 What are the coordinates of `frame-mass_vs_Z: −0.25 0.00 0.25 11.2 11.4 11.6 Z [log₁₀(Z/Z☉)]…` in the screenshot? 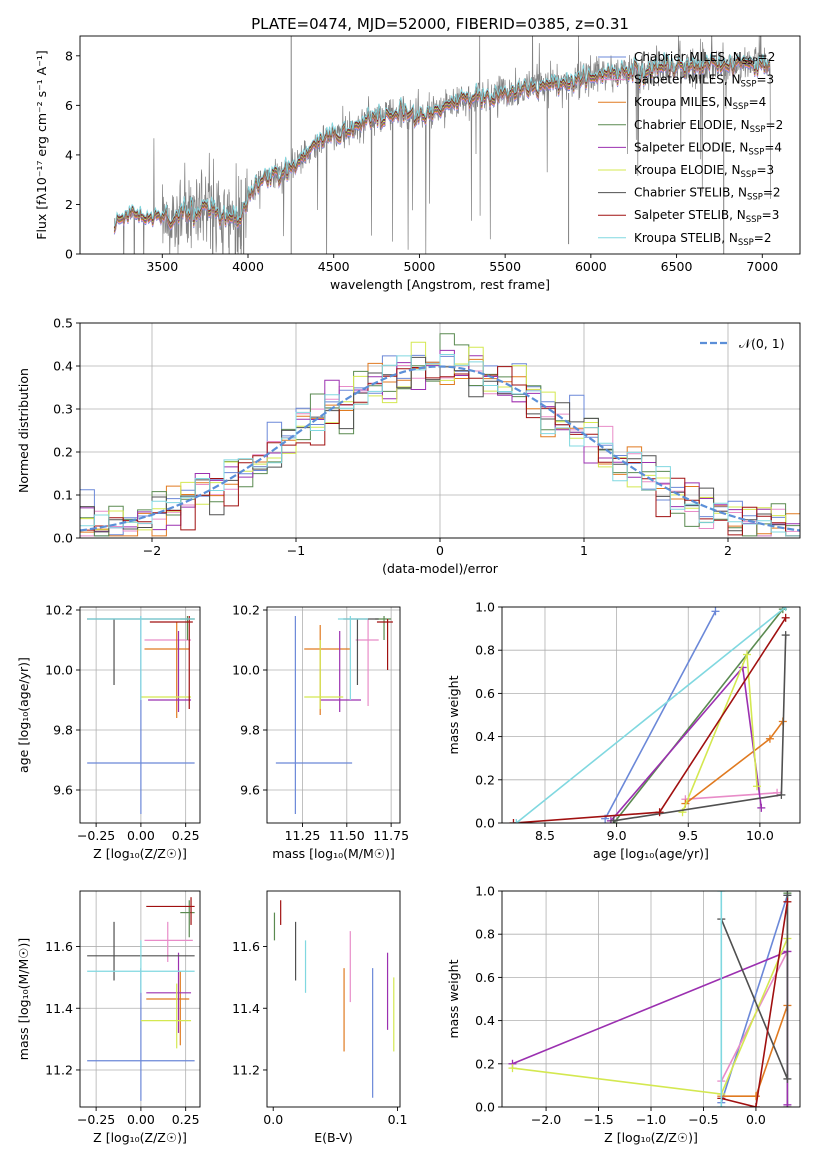 It's located at (108, 1017).